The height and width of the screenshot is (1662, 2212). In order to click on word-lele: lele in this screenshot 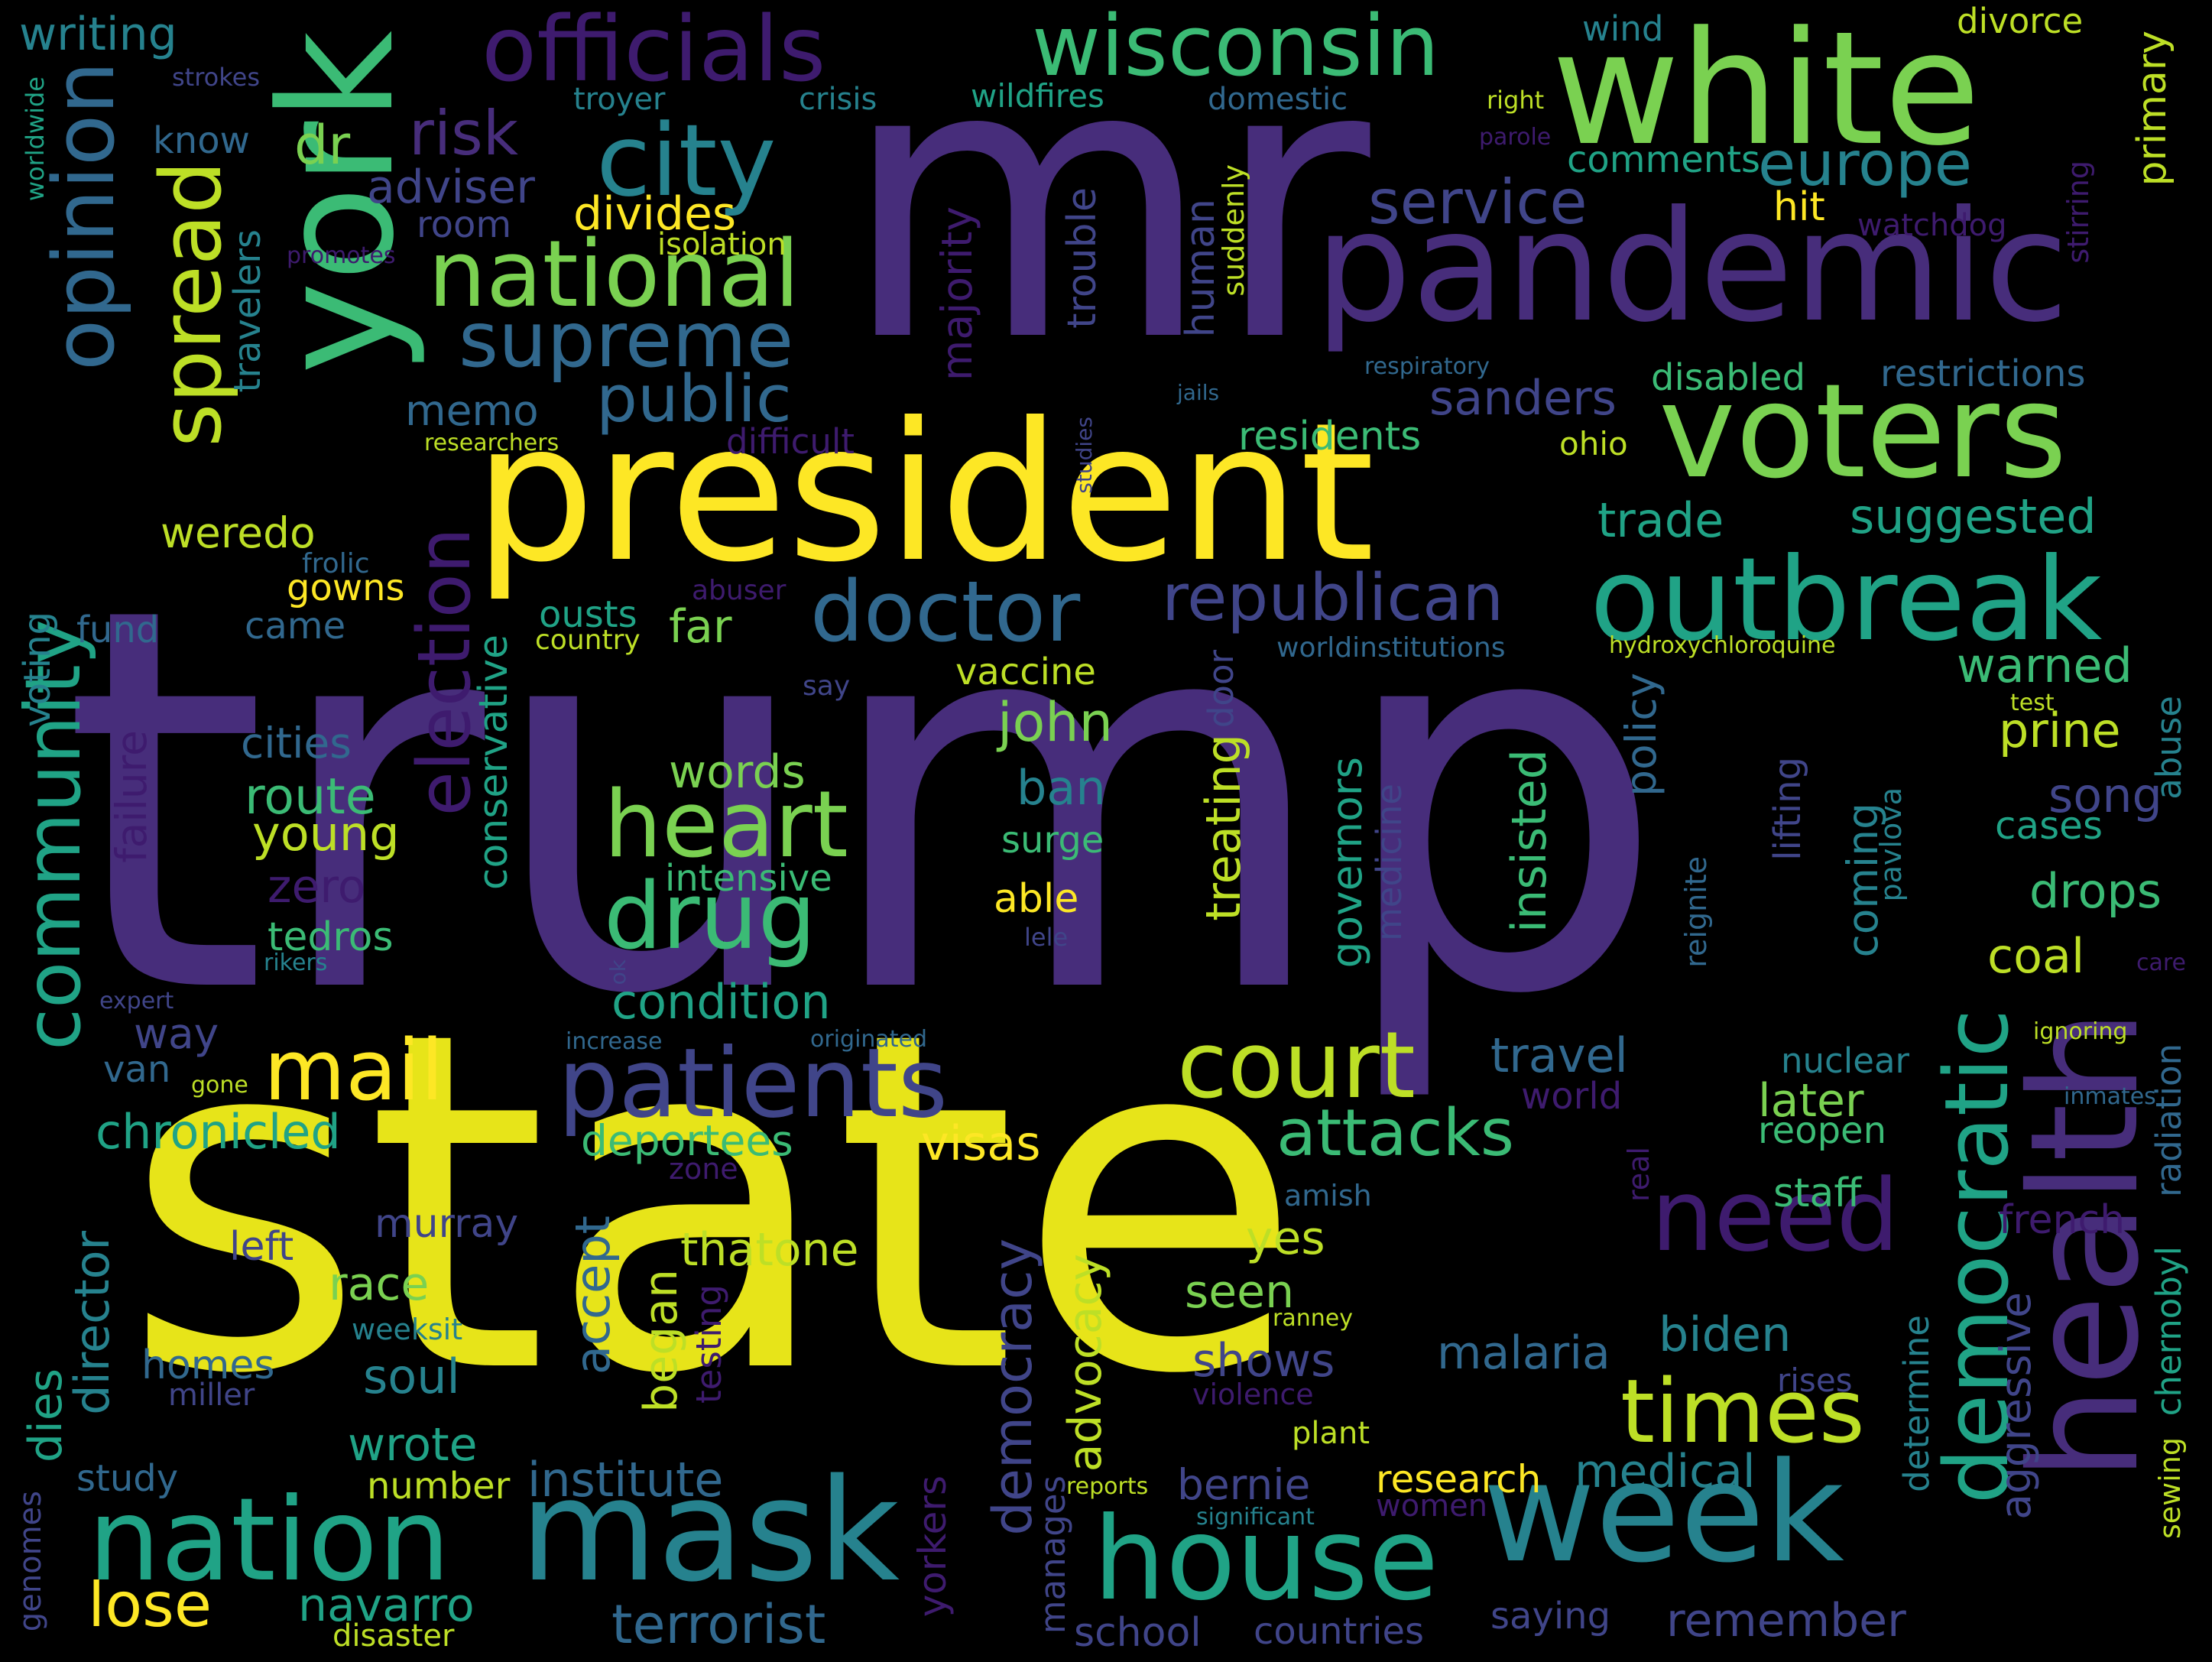, I will do `click(1046, 937)`.